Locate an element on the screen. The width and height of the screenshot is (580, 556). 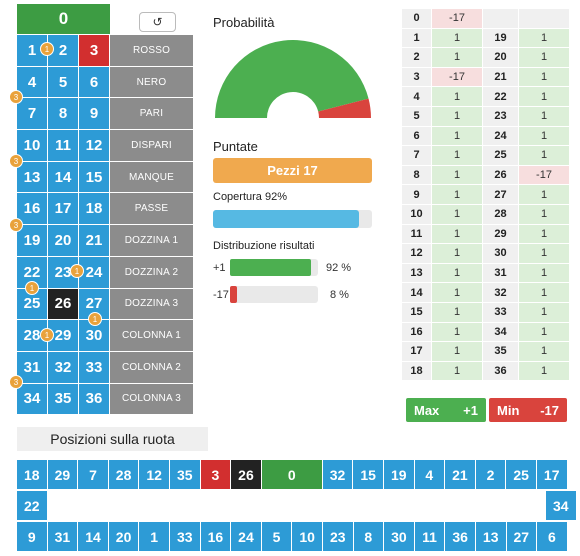
table-number: 7 is located at coordinates (417, 156).